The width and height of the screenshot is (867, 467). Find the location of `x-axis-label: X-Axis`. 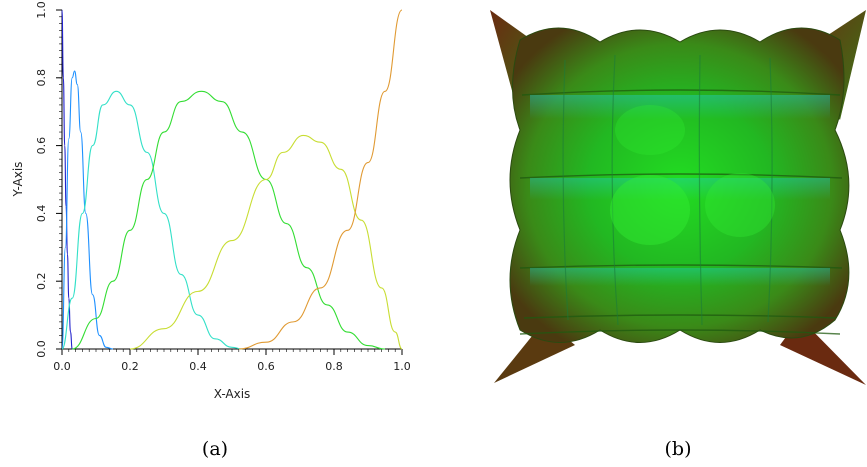

x-axis-label: X-Axis is located at coordinates (232, 394).